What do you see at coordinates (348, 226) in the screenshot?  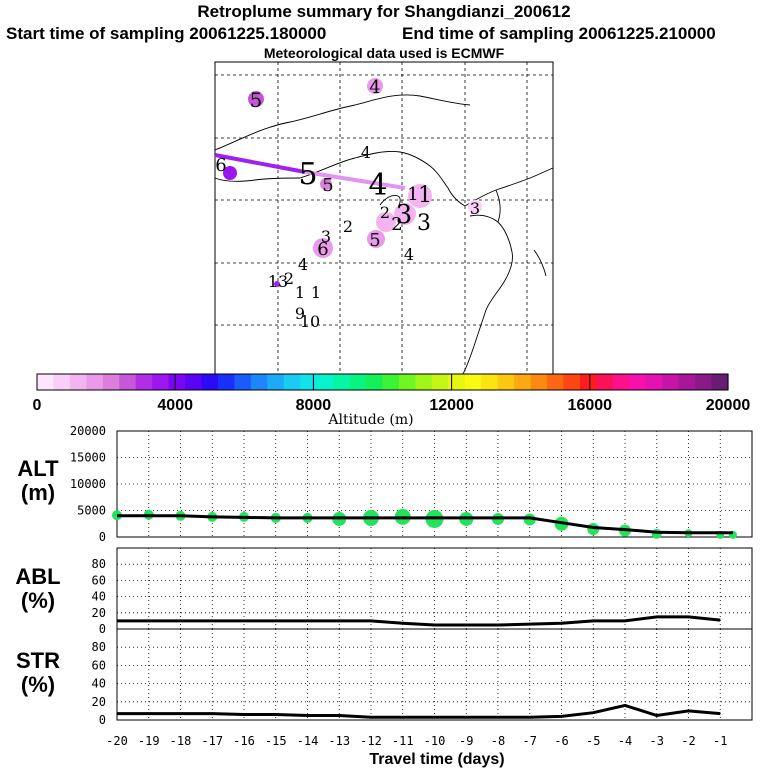 I see `map-day-label: 2` at bounding box center [348, 226].